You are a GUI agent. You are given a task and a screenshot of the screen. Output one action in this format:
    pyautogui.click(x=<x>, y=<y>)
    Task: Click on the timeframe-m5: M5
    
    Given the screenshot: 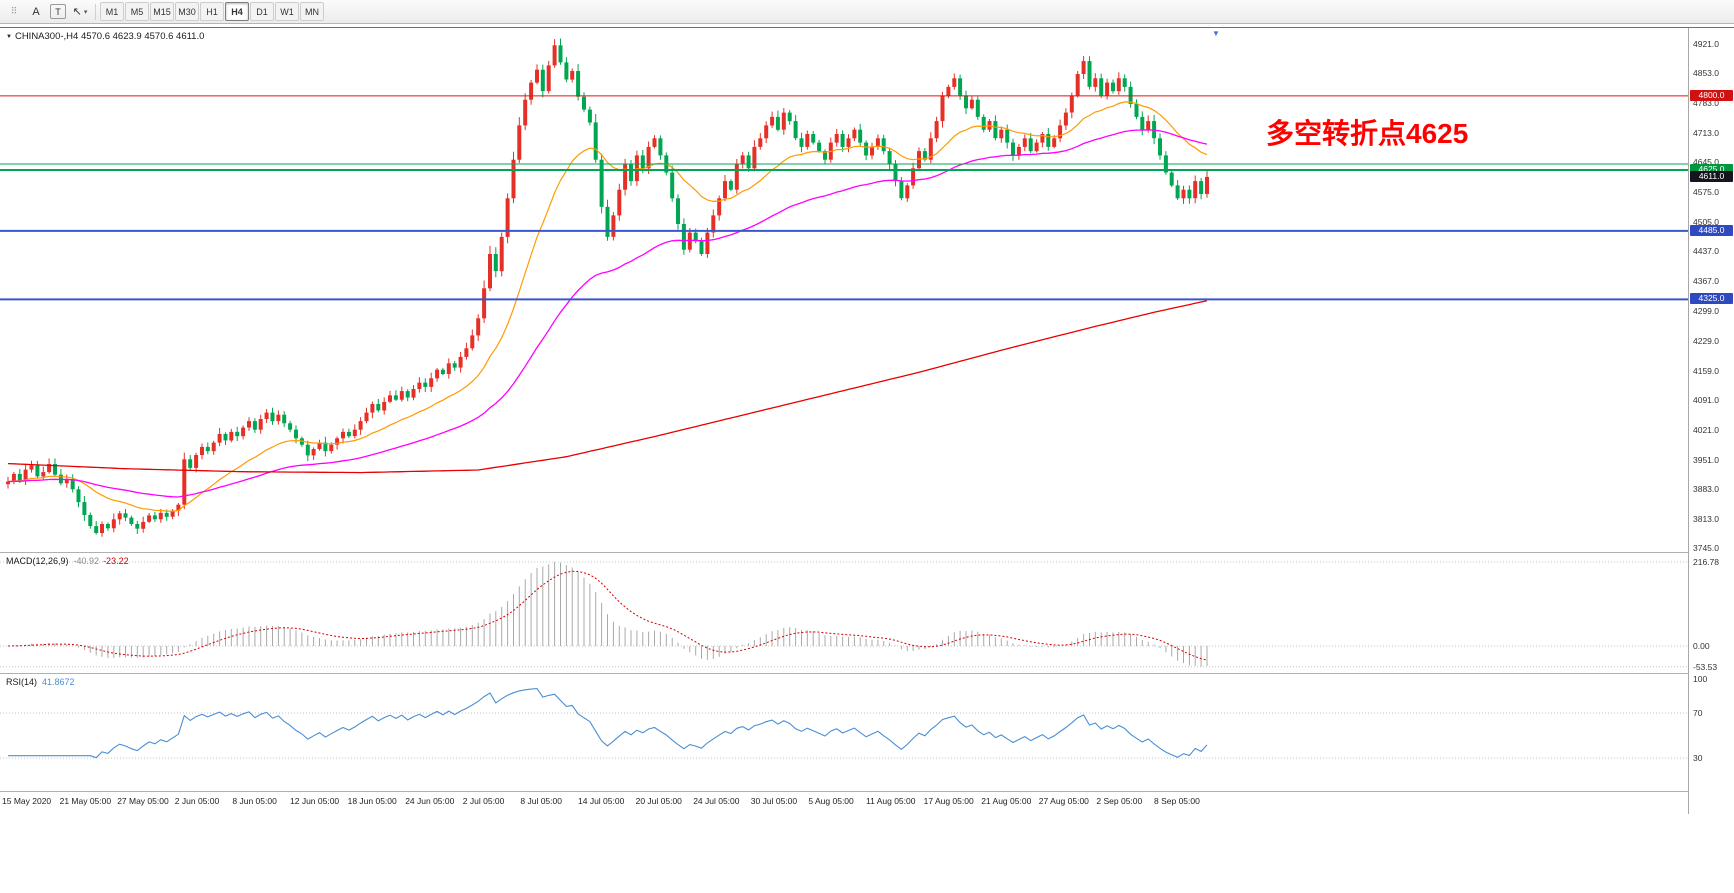 What is the action you would take?
    pyautogui.click(x=137, y=11)
    